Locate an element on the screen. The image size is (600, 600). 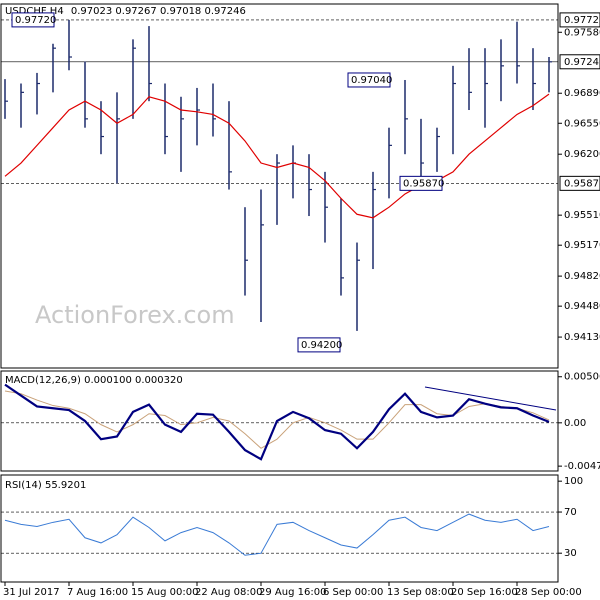
x-tick-label: 6 Sep 00:00 is located at coordinates (353, 592).